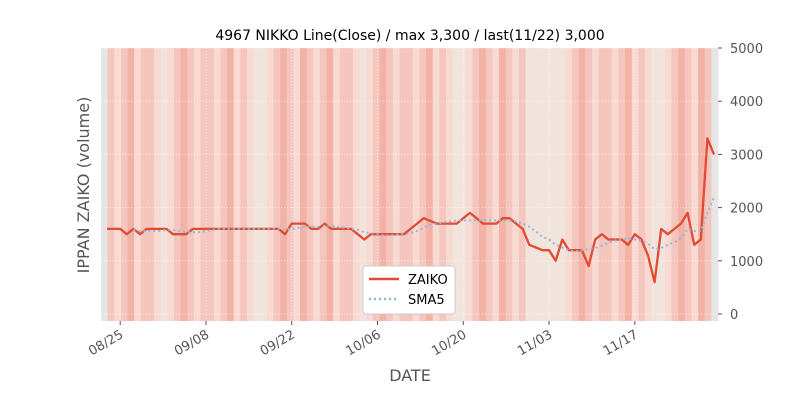 The width and height of the screenshot is (800, 400). I want to click on x-tick-labels: 08/25 09/08 09/22 10/06 10/20 11/03 11/17, so click(363, 340).